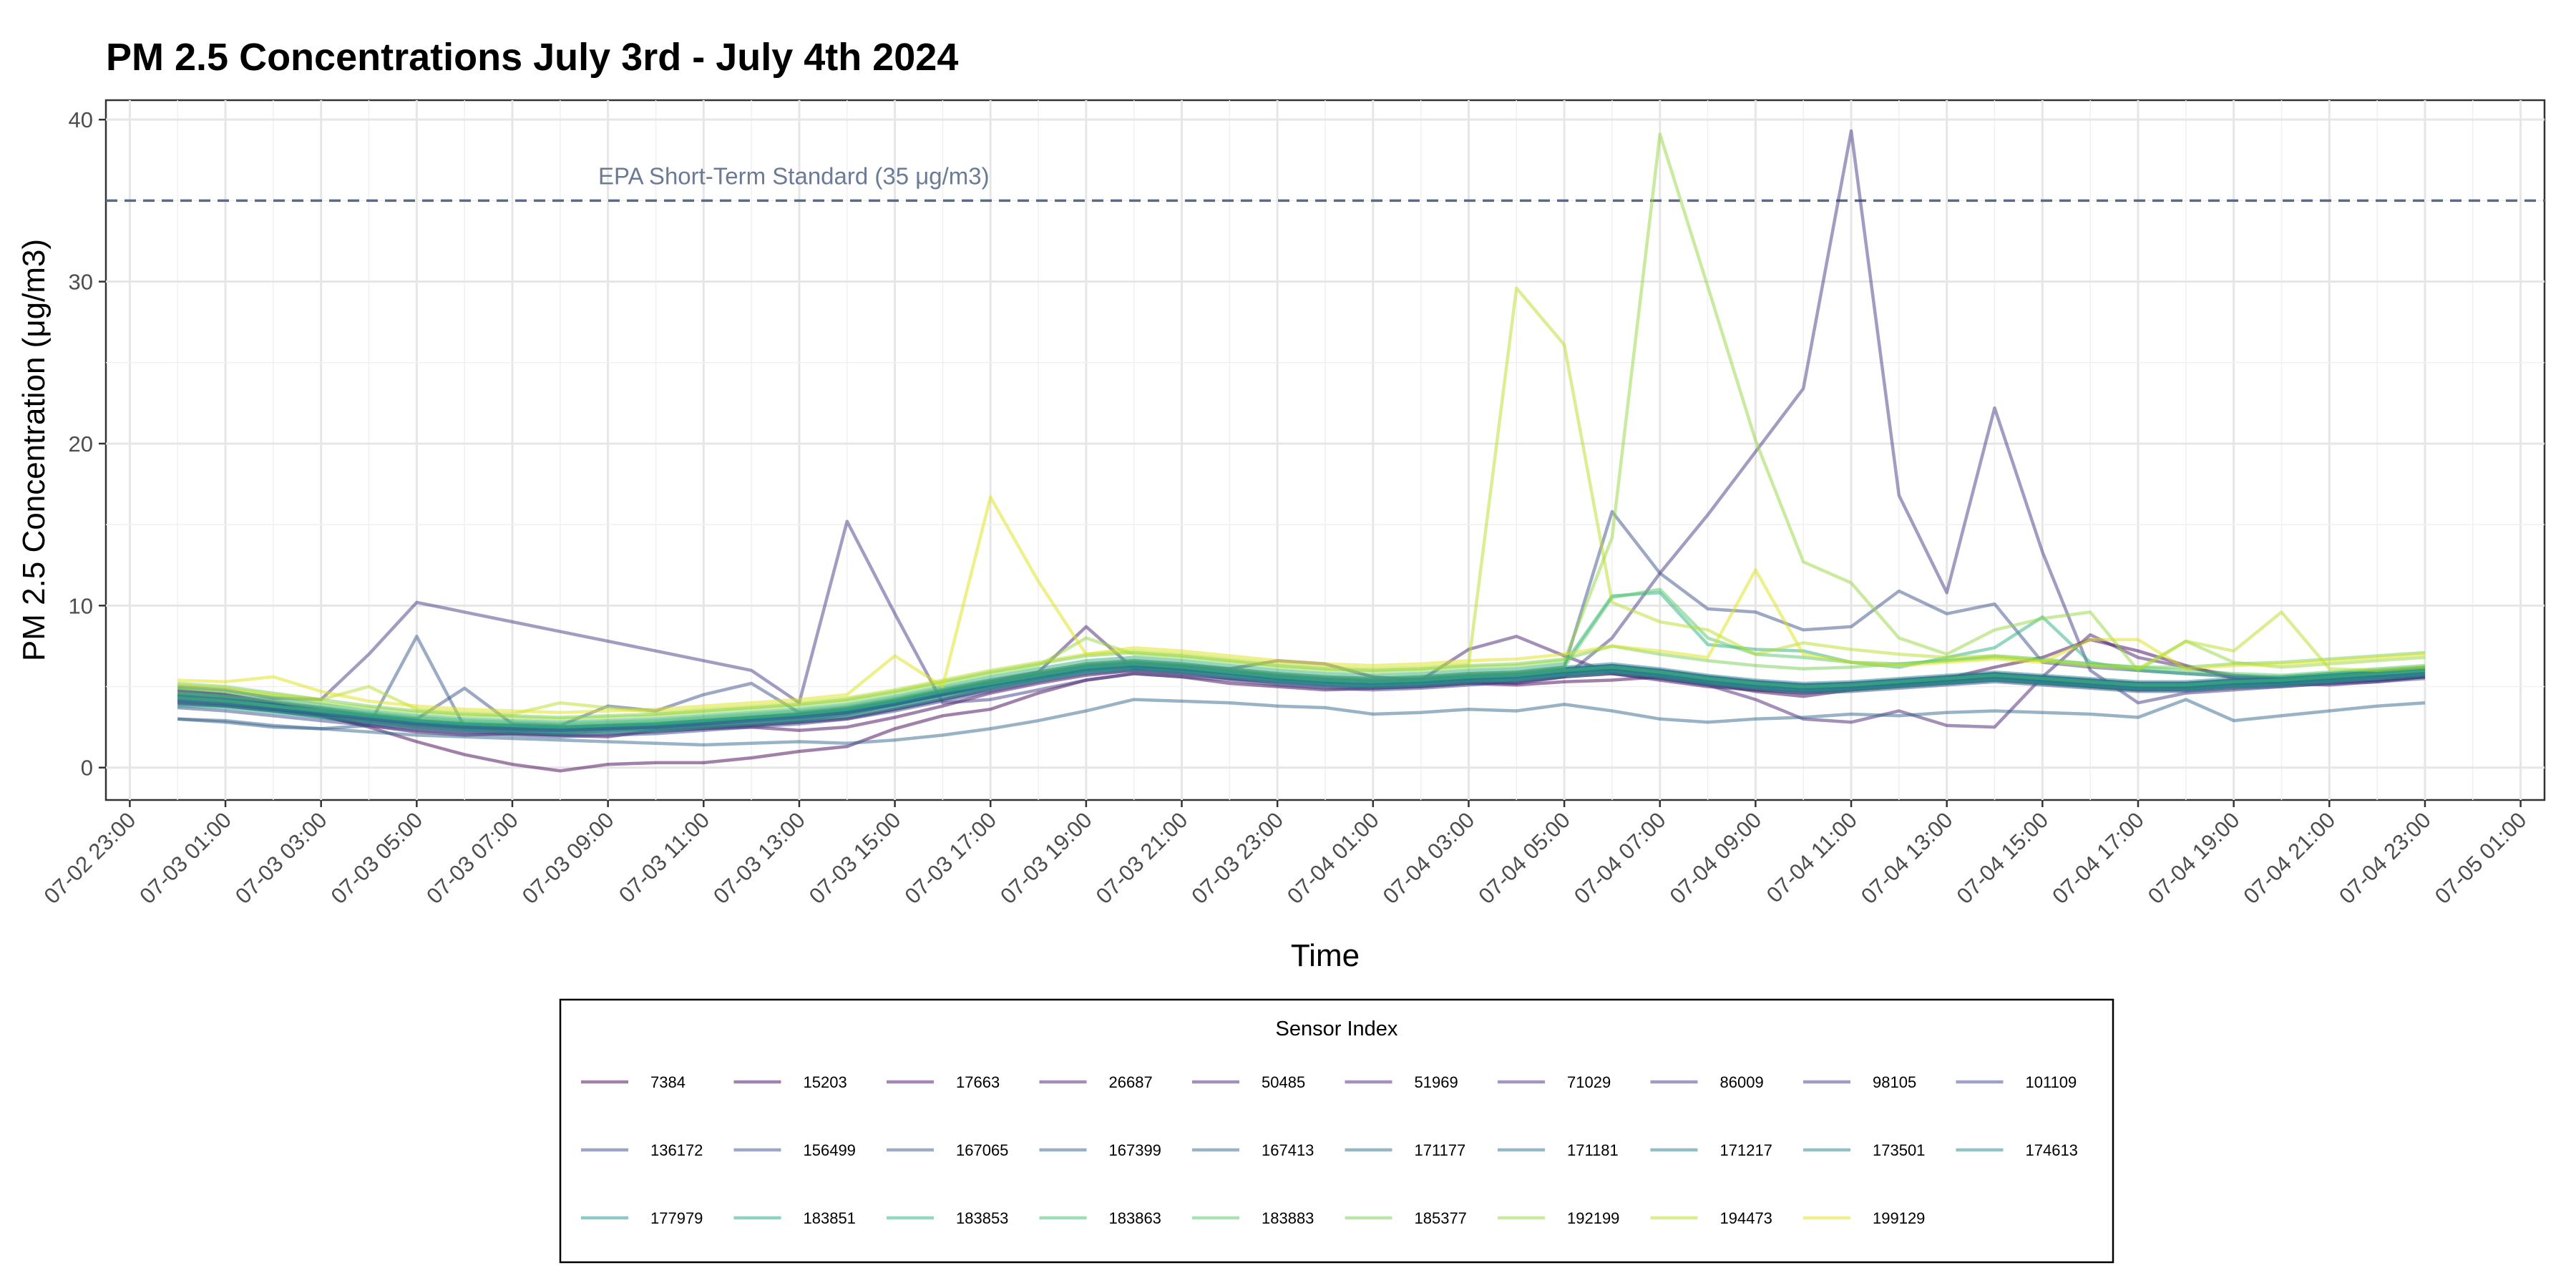 Image resolution: width=2576 pixels, height=1288 pixels. What do you see at coordinates (943, 1082) in the screenshot?
I see `legend-item-17663: 17663` at bounding box center [943, 1082].